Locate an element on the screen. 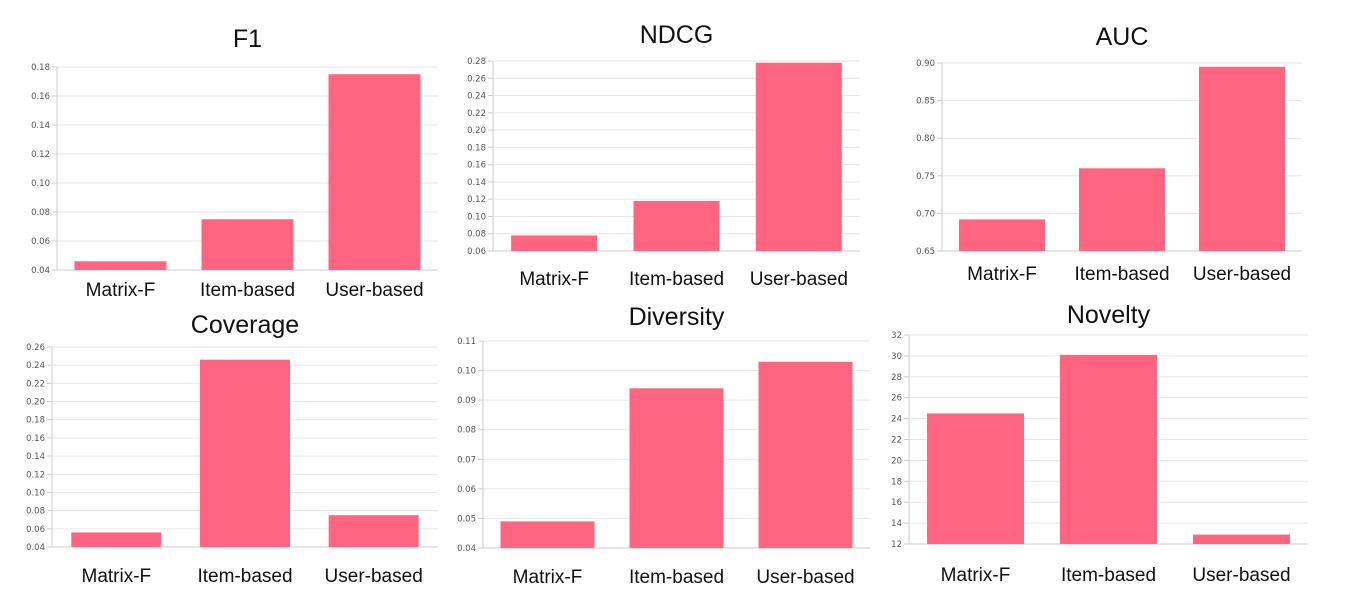 The image size is (1368, 614). y-tick-label: 0.65 is located at coordinates (925, 252).